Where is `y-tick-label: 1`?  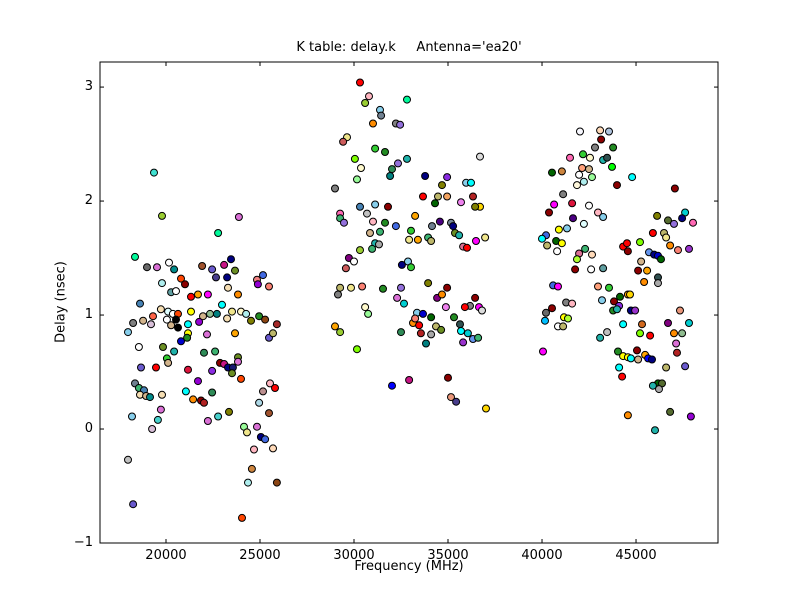
y-tick-label: 1 is located at coordinates (88, 315).